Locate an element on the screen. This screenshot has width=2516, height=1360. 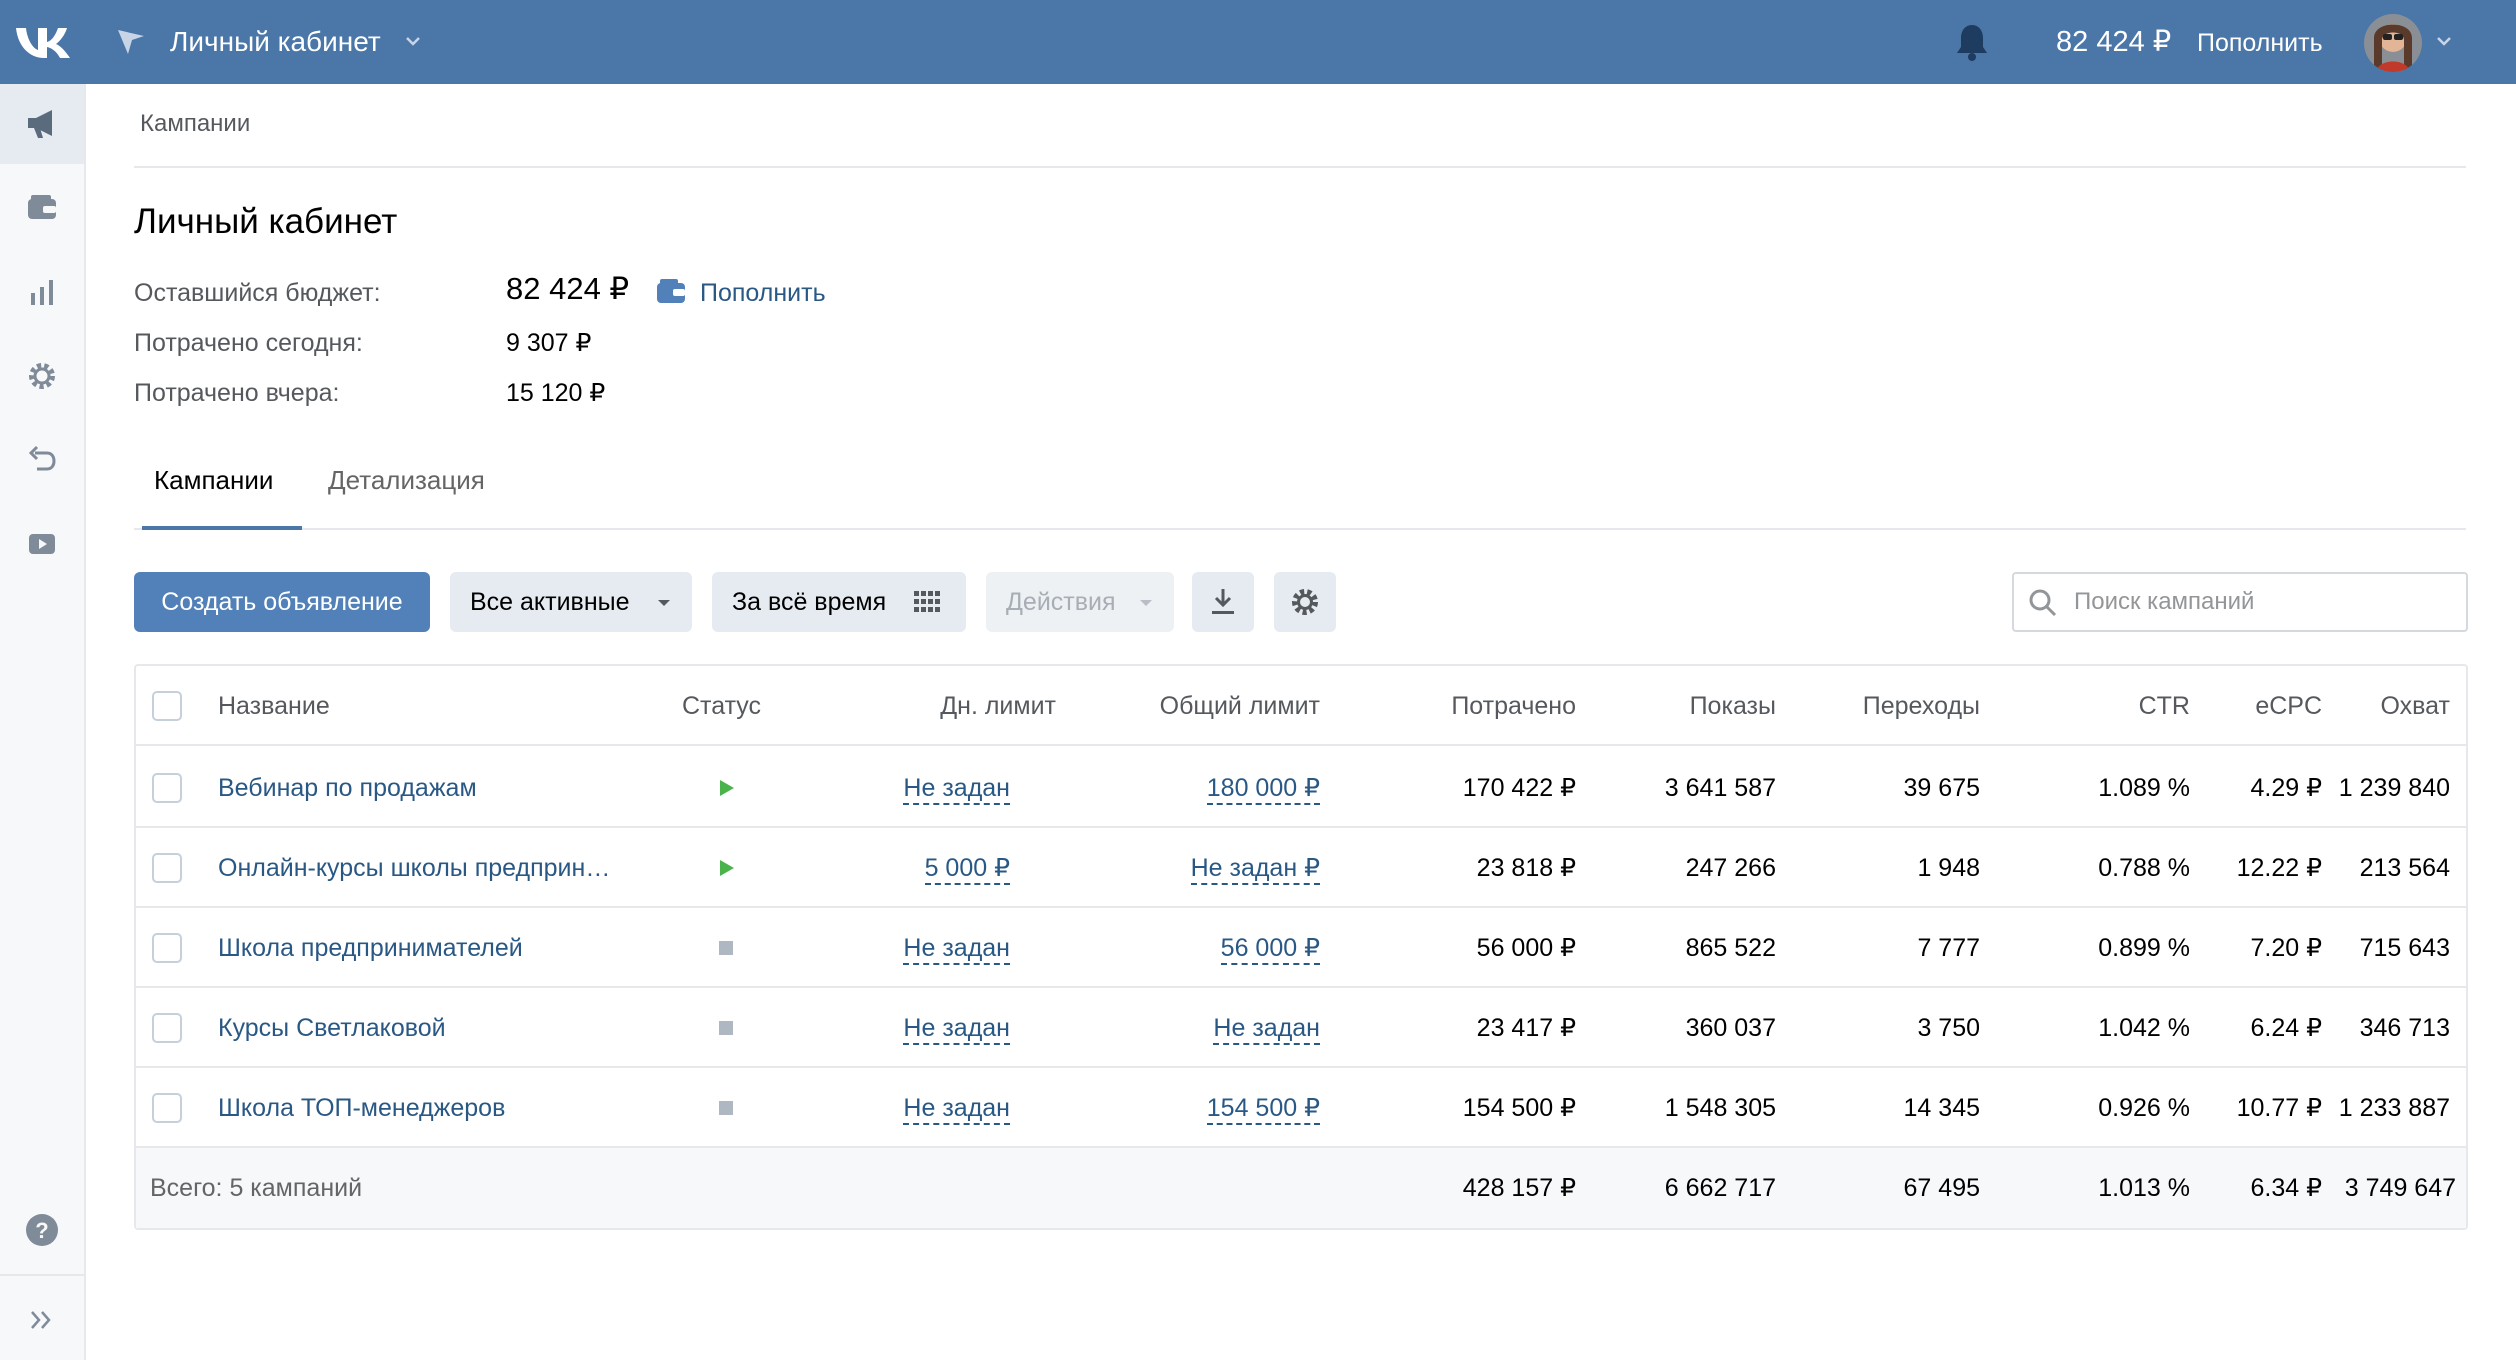
actions-label: Действия is located at coordinates (1061, 602).